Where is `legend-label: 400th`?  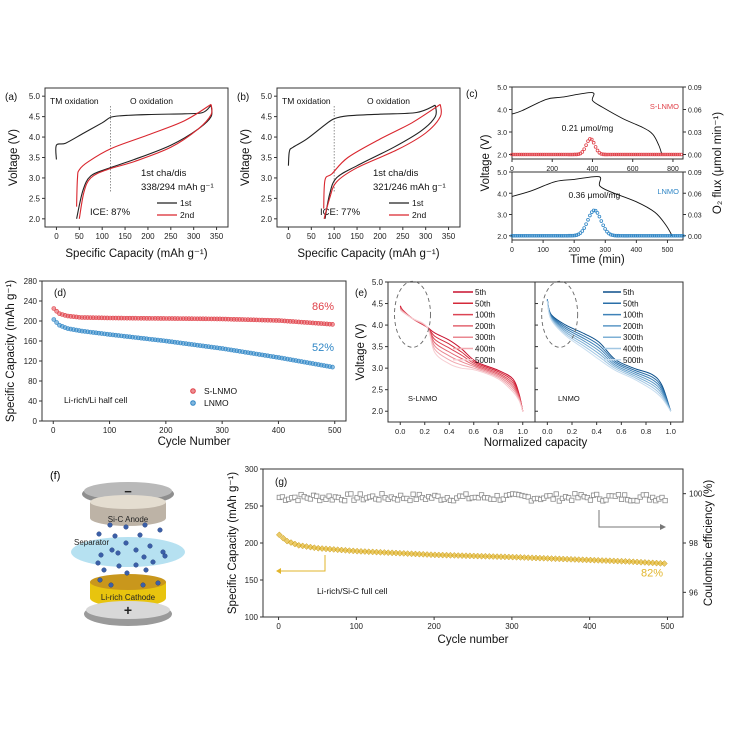
legend-label: 400th is located at coordinates (633, 349).